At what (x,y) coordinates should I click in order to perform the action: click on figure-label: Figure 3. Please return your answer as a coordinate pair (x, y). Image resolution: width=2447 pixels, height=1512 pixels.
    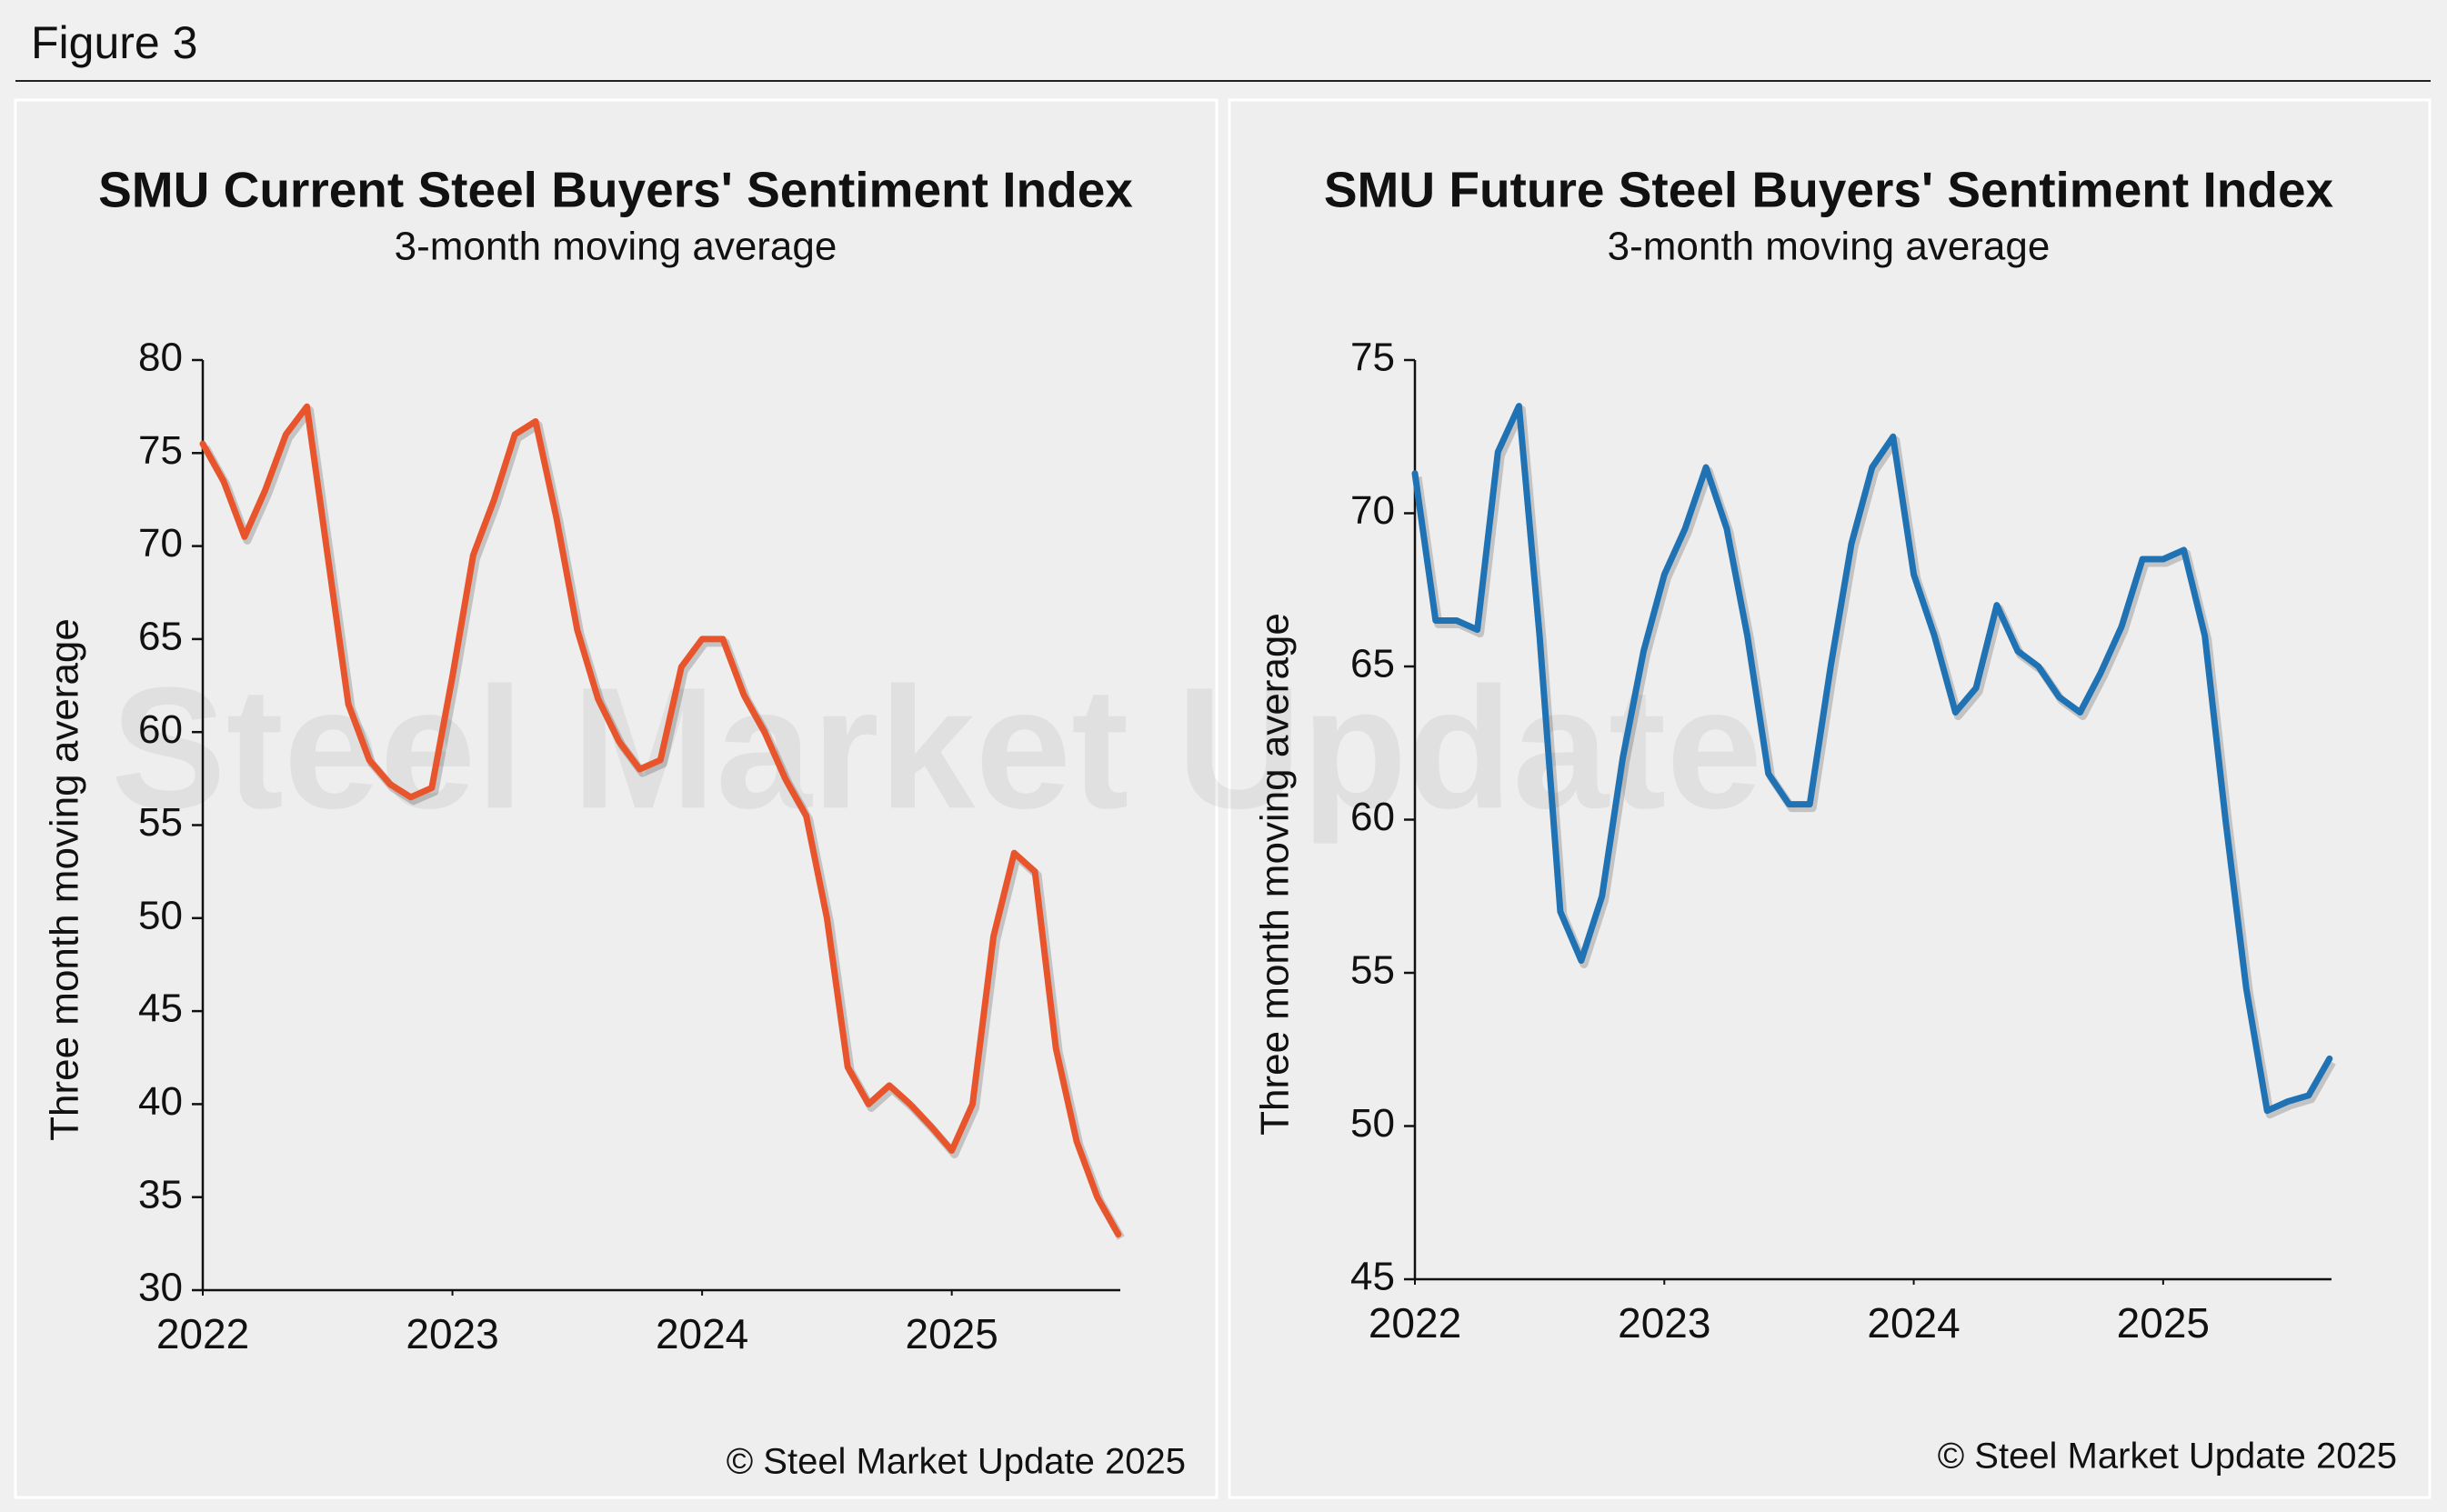
    Looking at the image, I should click on (114, 42).